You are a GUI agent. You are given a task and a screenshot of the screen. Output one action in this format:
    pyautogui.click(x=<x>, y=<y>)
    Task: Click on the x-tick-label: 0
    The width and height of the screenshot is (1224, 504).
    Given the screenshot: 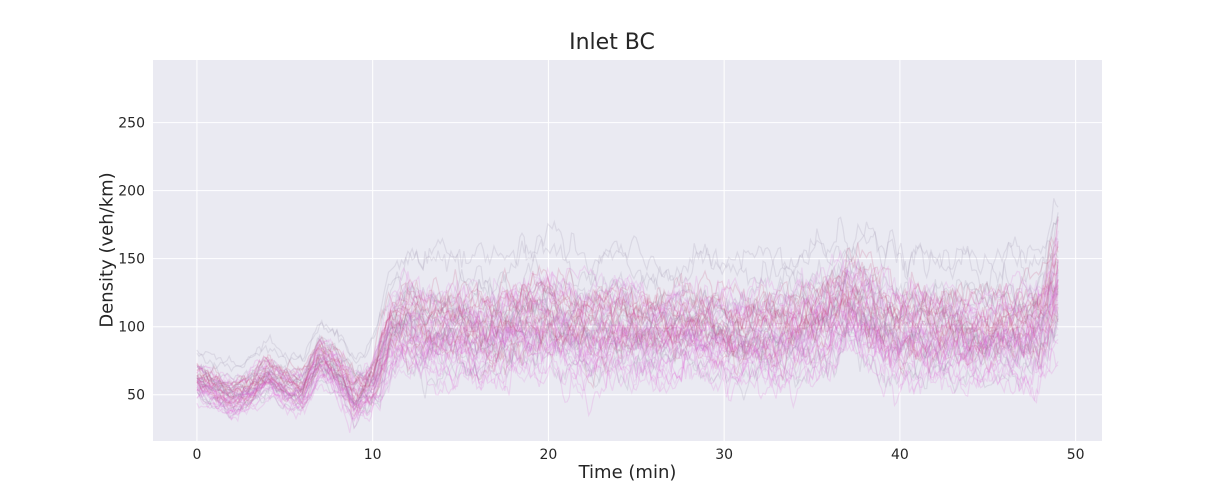 What is the action you would take?
    pyautogui.click(x=196, y=455)
    